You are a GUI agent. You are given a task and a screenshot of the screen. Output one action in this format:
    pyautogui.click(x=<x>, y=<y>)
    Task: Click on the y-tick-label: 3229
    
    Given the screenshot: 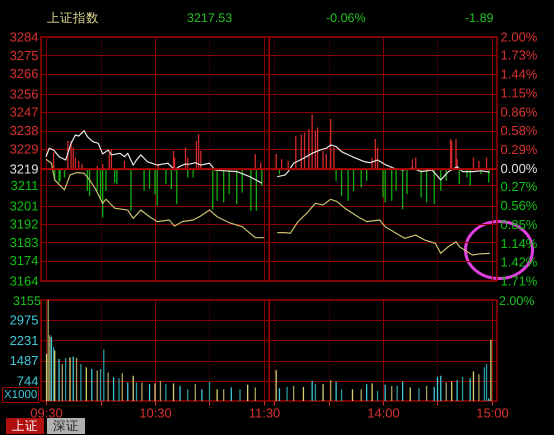 What is the action you would take?
    pyautogui.click(x=24, y=148)
    